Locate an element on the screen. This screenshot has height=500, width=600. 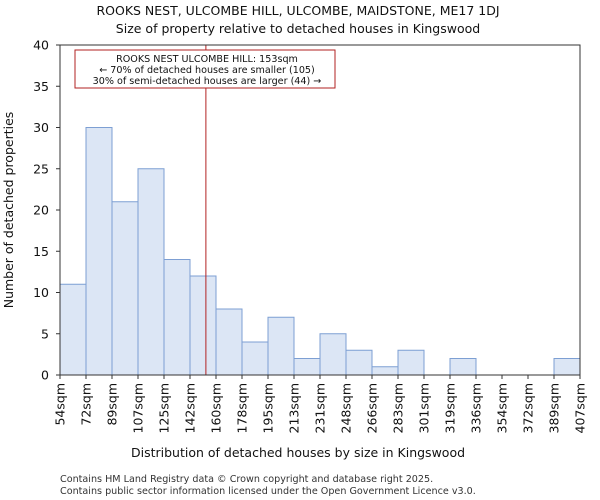
y-tick-label: 10 is located at coordinates (41, 292).